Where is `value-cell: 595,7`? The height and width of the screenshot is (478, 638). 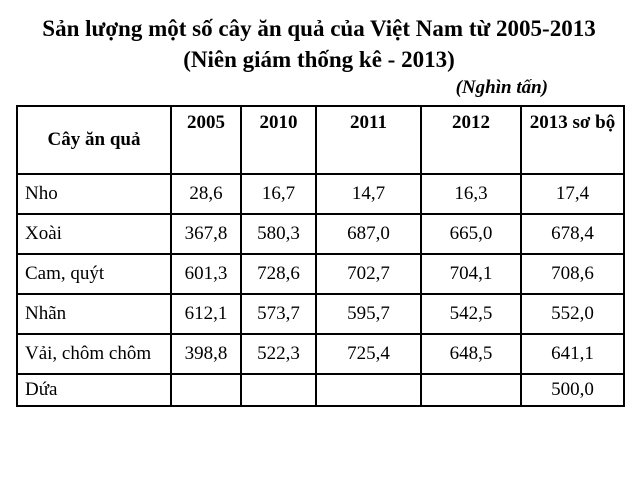 value-cell: 595,7 is located at coordinates (368, 314).